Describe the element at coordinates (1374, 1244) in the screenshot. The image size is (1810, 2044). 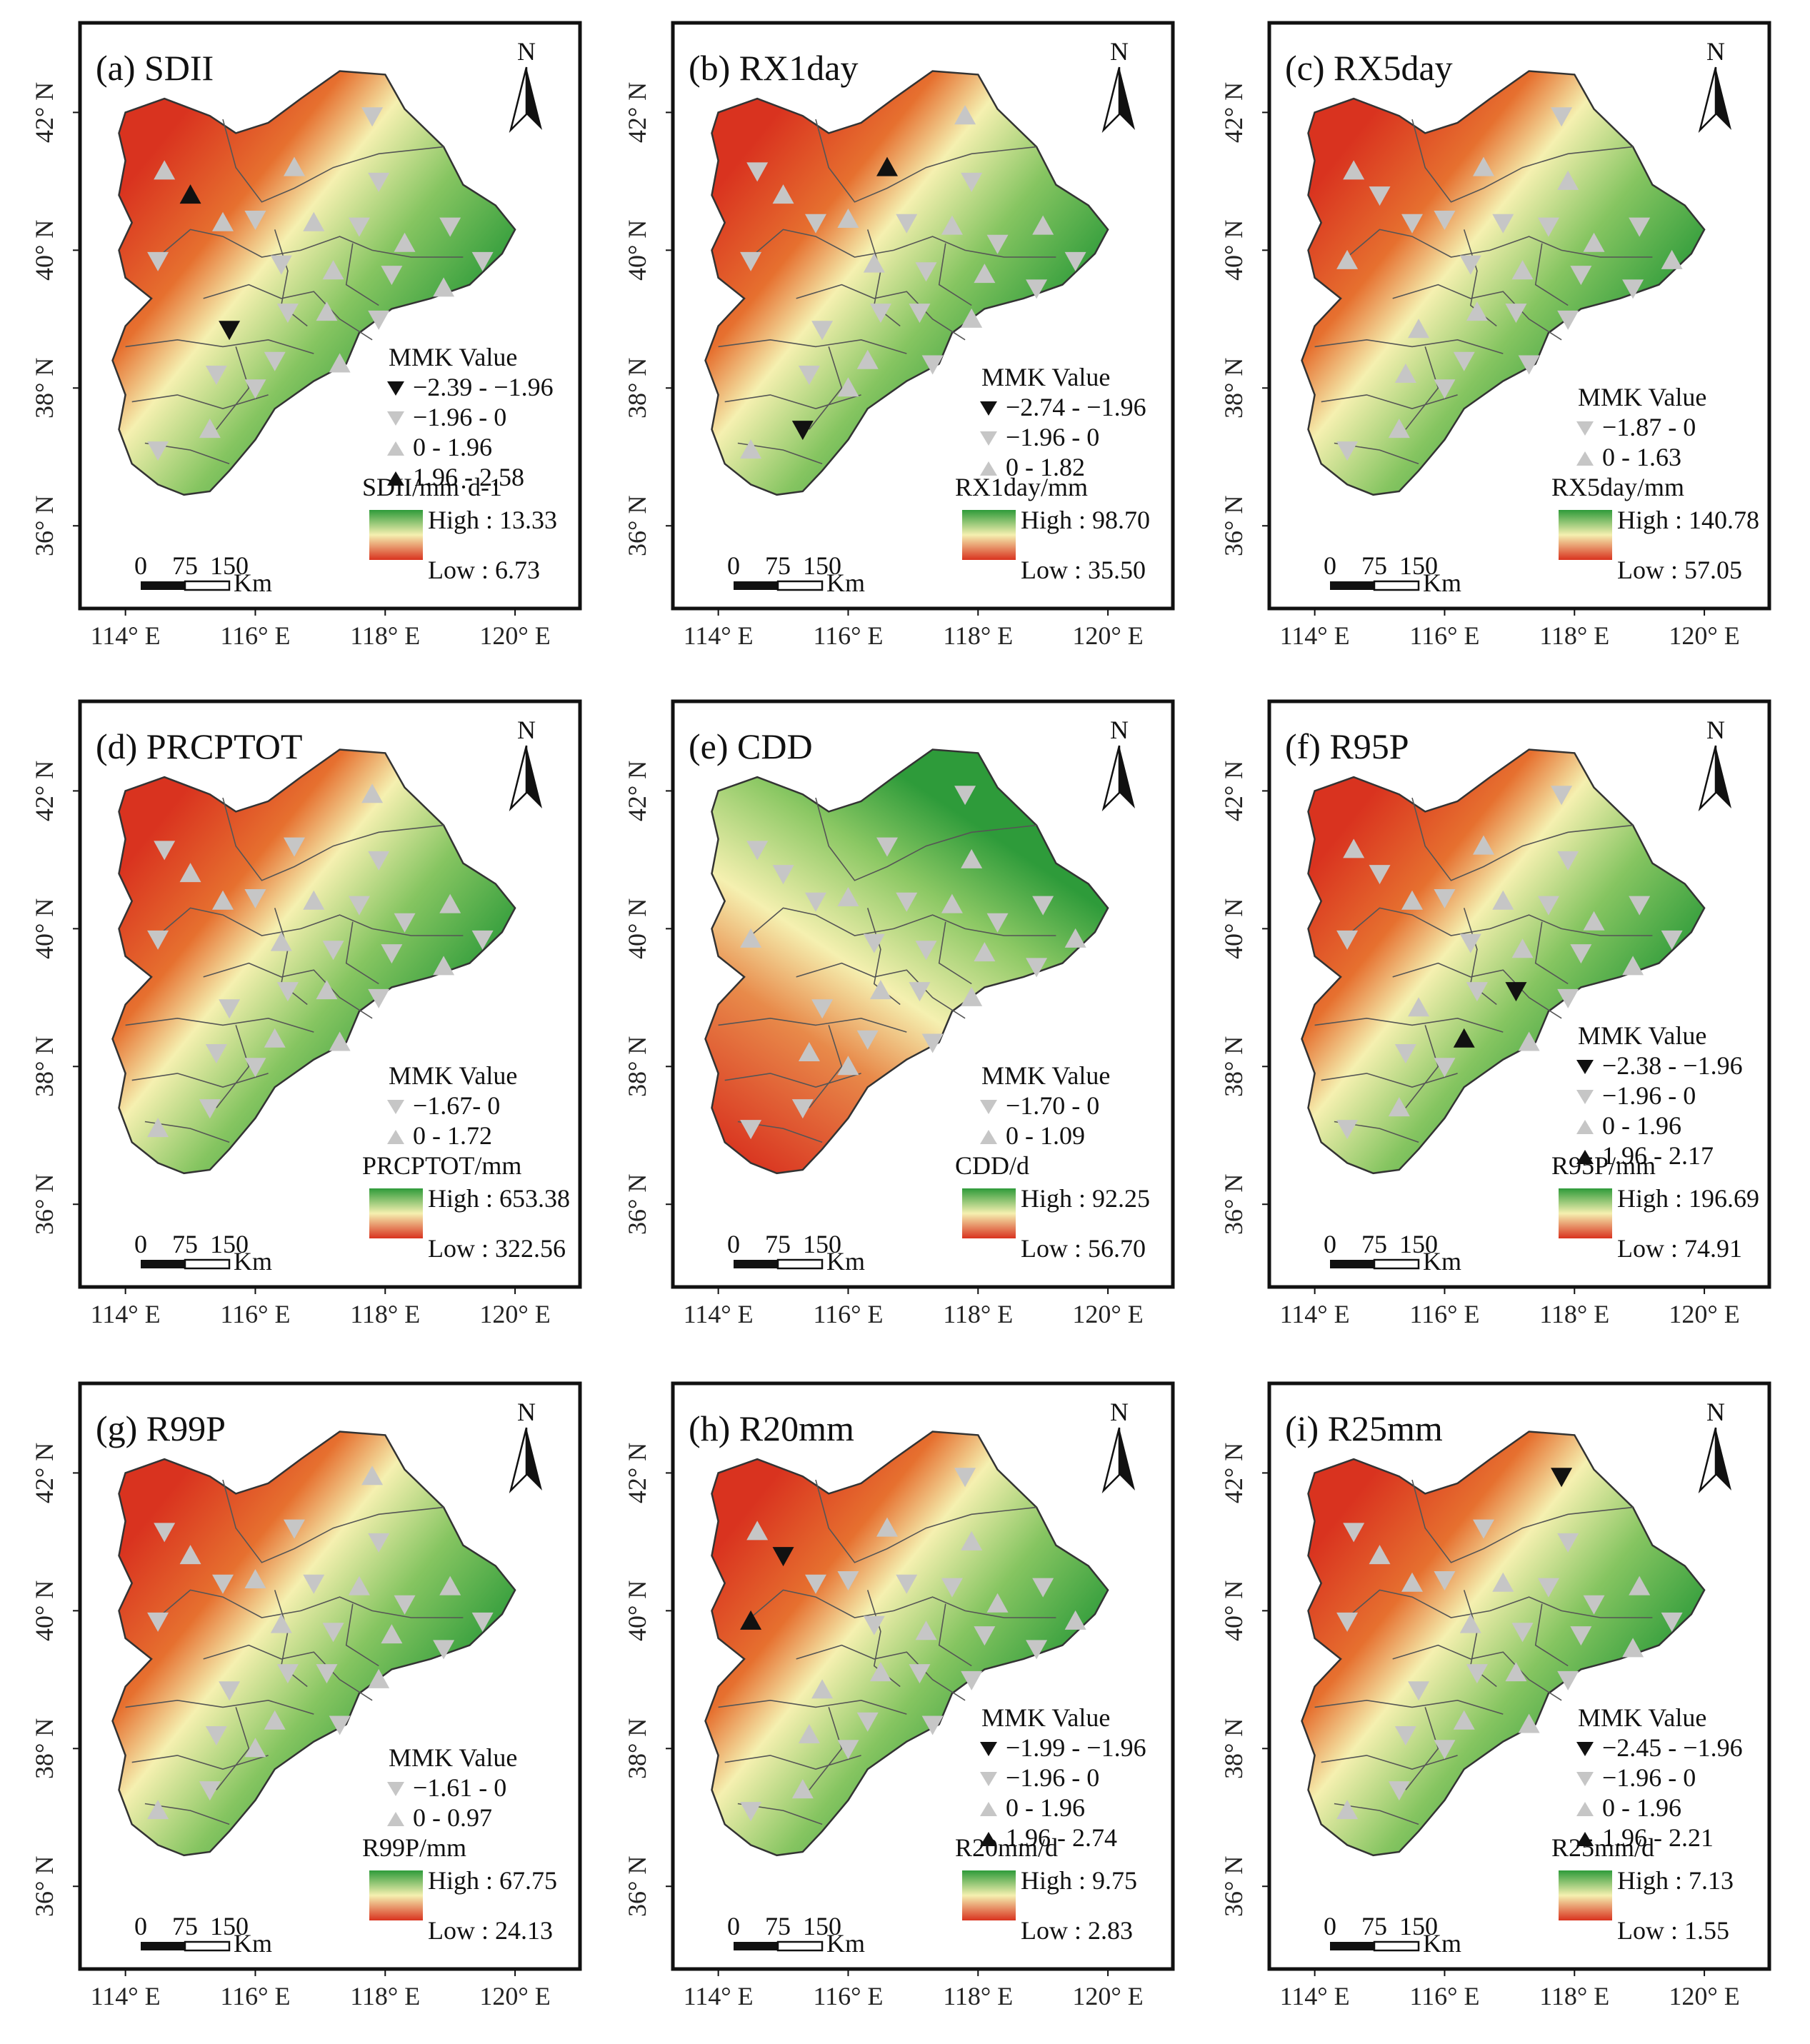
I see `scale-number: 75` at that location.